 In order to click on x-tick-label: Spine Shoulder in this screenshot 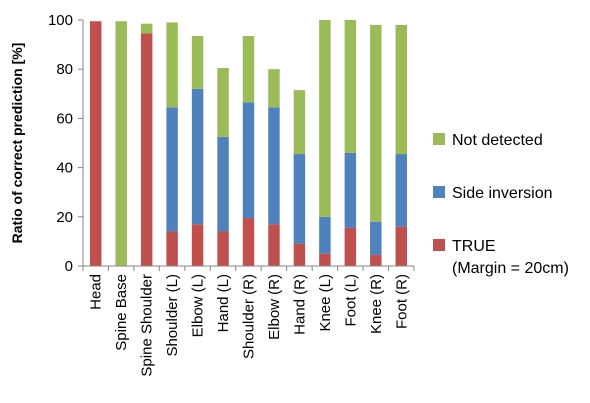, I will do `click(147, 325)`.